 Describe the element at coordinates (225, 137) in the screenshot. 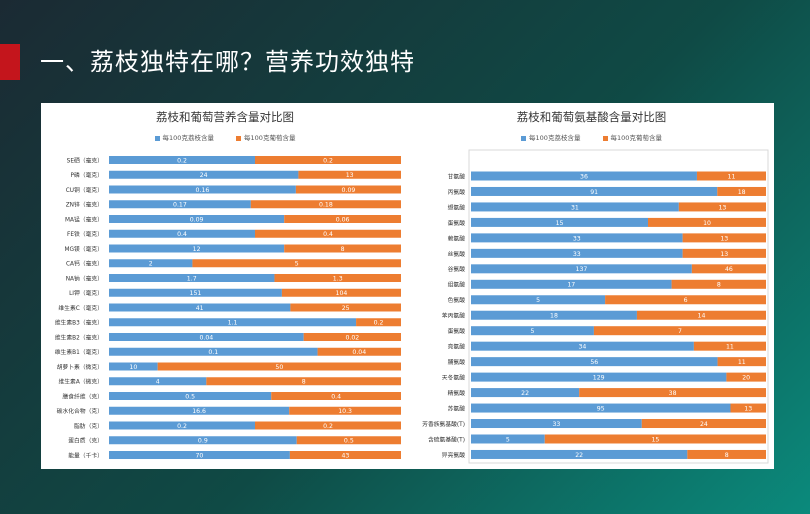

I see `chart-legend: 每100克荔枝含量 每100克葡萄含量` at that location.